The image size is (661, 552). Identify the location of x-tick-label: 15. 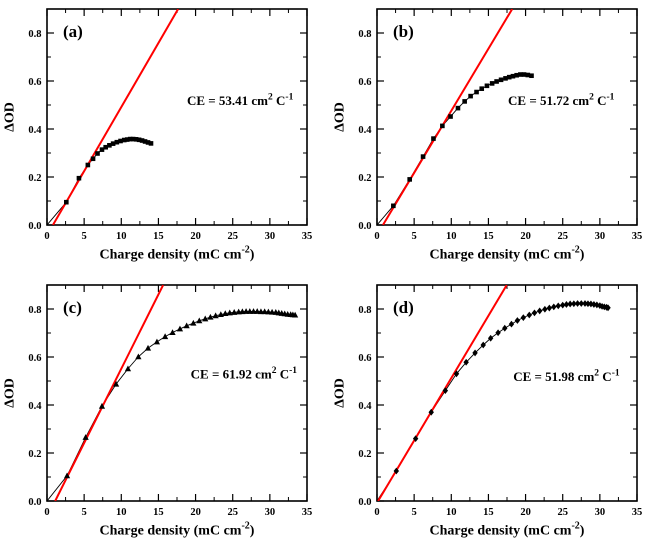
(488, 236).